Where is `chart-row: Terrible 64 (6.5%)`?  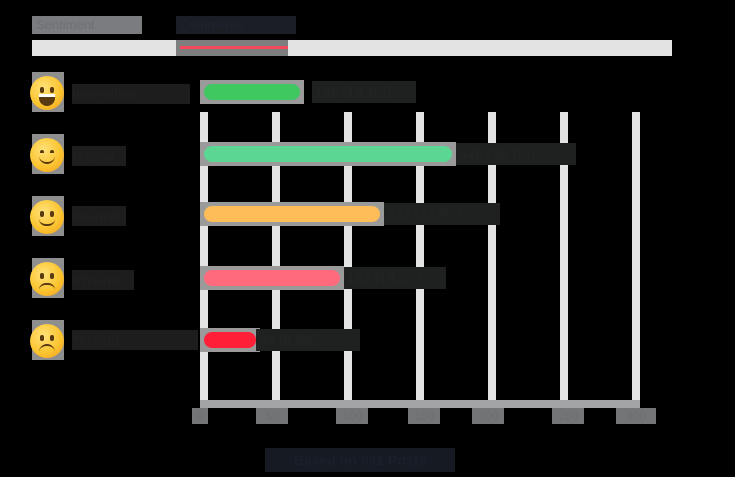
chart-row: Terrible 64 (6.5%) is located at coordinates (367, 340).